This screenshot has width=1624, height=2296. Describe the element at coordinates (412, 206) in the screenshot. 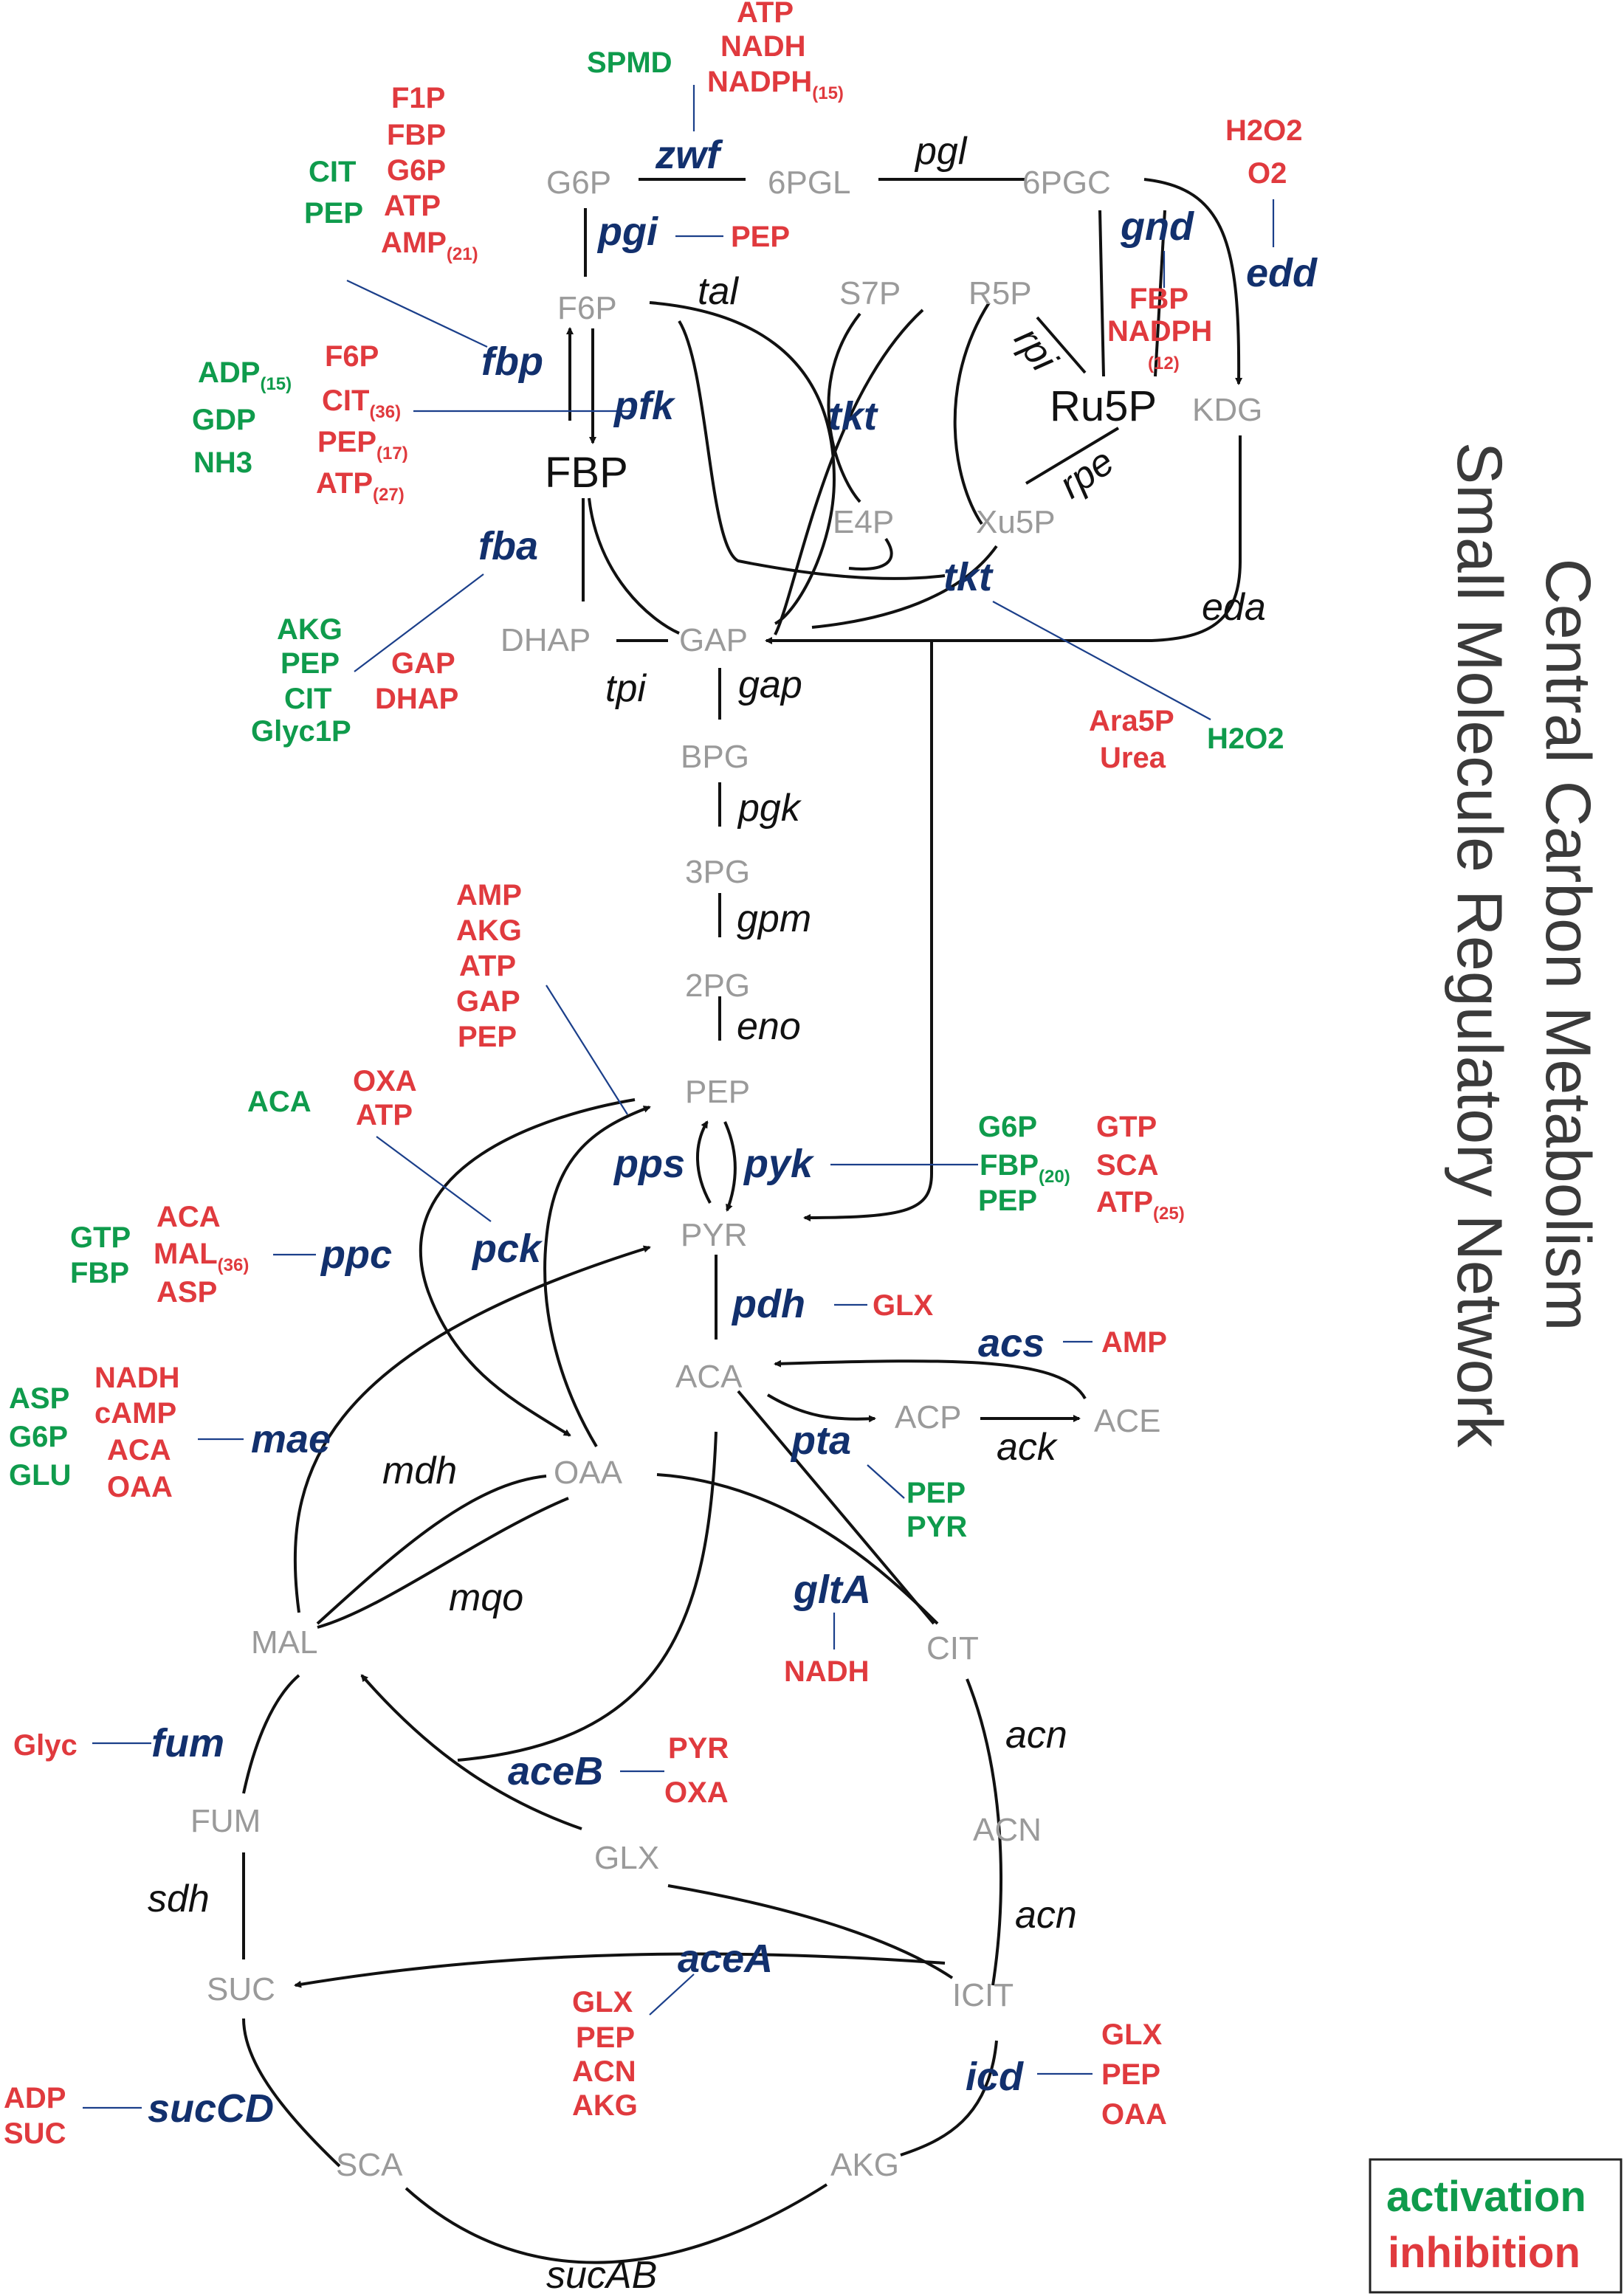

I see `fbp-inhibitor: ATP` at that location.